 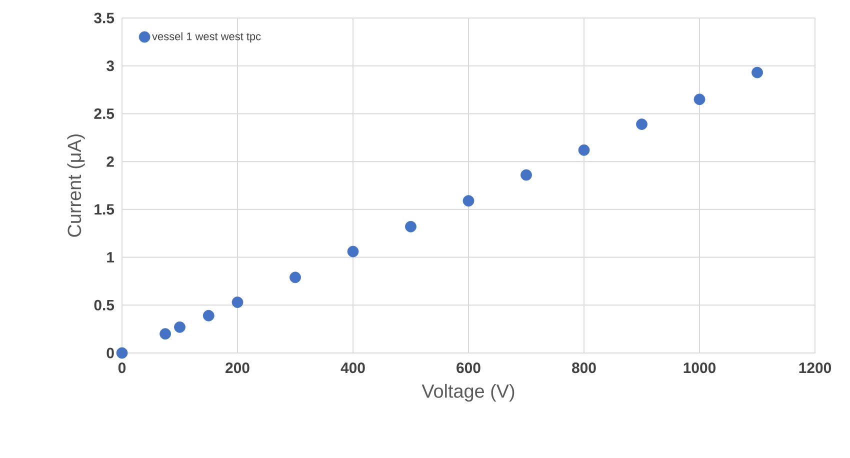 What do you see at coordinates (468, 393) in the screenshot?
I see `x-axis-title: Voltage (V)` at bounding box center [468, 393].